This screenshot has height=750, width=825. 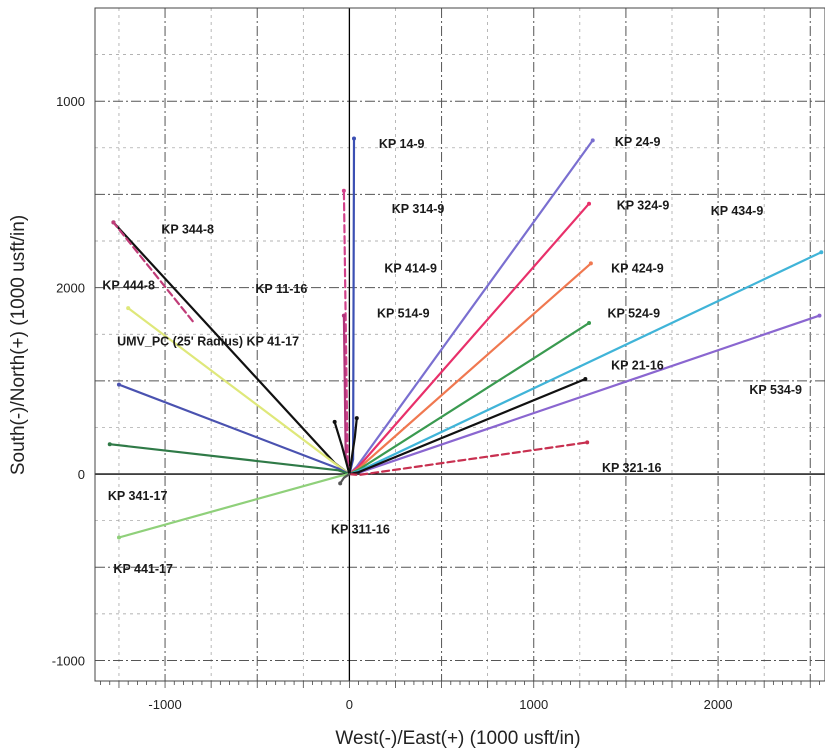 I want to click on well-label-12: UMV_PC (25' Radius) KP 41-17, so click(x=208, y=341).